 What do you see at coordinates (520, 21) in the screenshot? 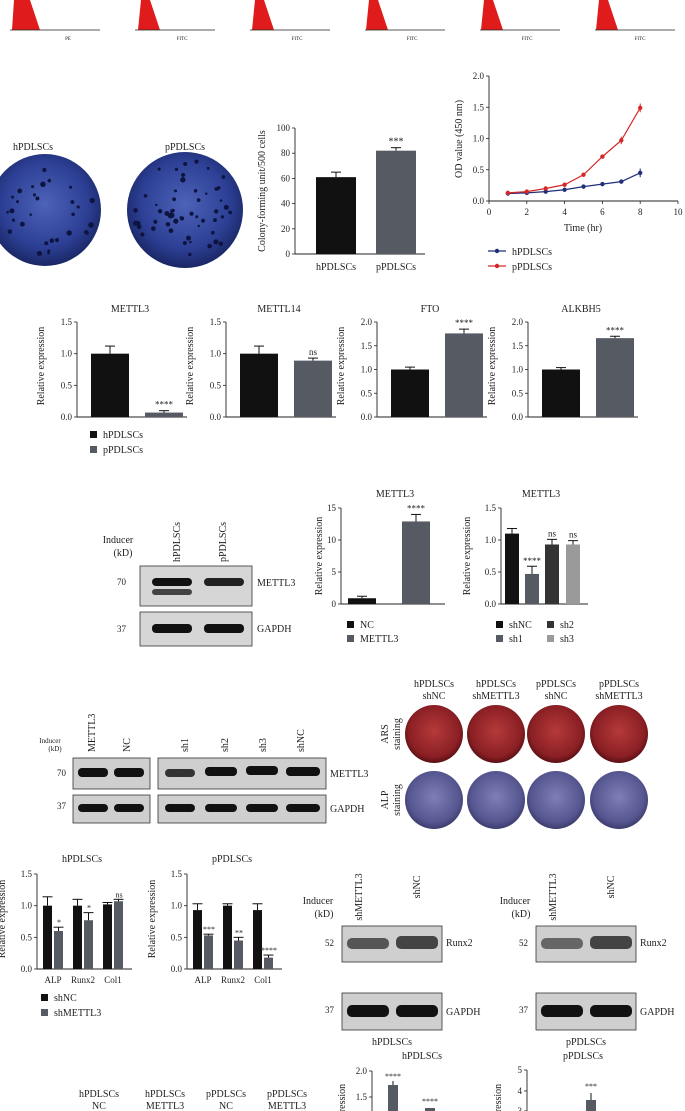
I see `flow-histogram-5: FITC` at bounding box center [520, 21].